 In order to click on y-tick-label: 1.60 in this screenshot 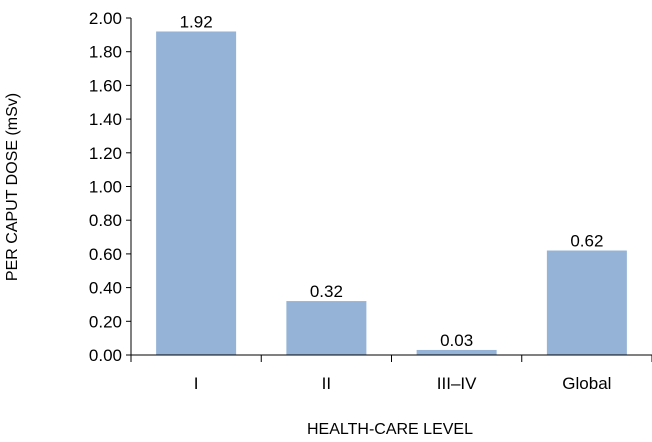, I will do `click(105, 85)`.